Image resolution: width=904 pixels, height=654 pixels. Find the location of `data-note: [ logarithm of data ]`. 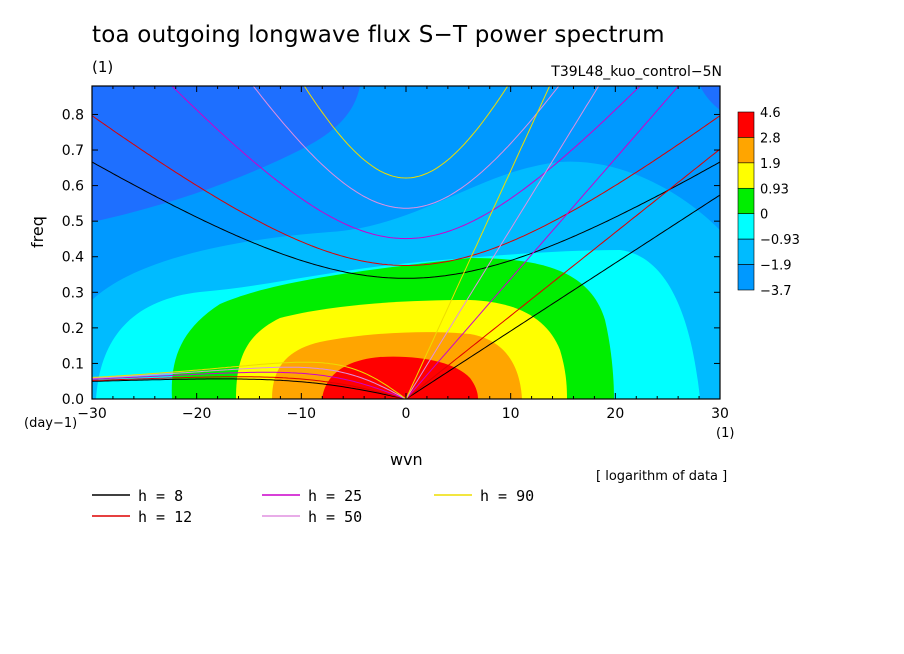

data-note: [ logarithm of data ] is located at coordinates (662, 476).